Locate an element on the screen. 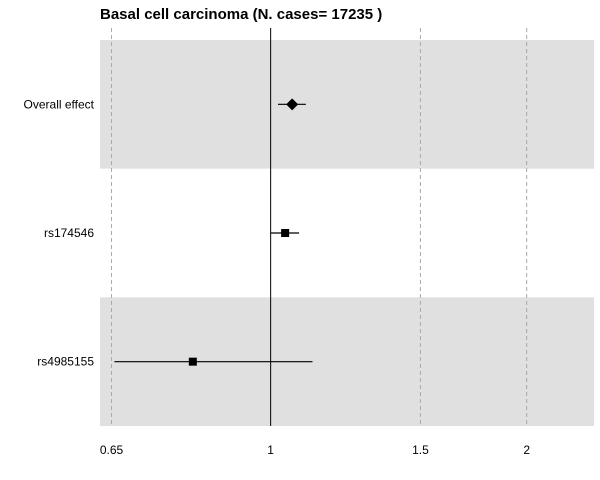 This screenshot has width=600, height=480. chart-title: Basal cell carcinoma (N. cases= 17235 ) is located at coordinates (241, 14).